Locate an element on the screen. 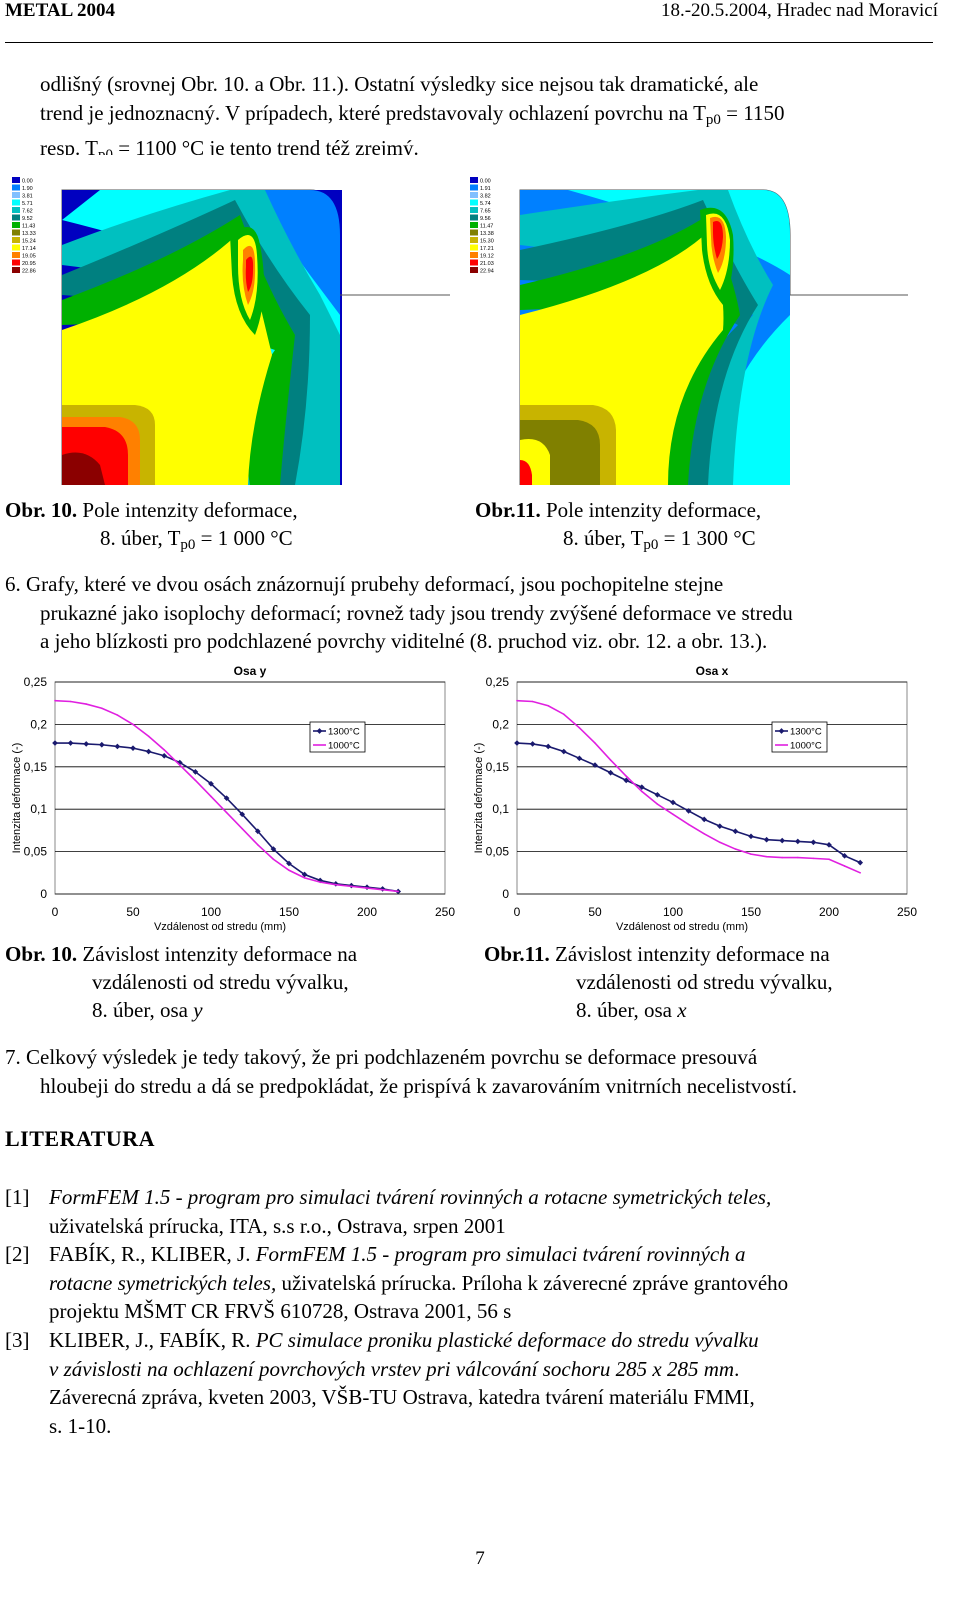 The height and width of the screenshot is (1620, 960). reference-3-line4: s. 1-10. is located at coordinates (80, 1425).